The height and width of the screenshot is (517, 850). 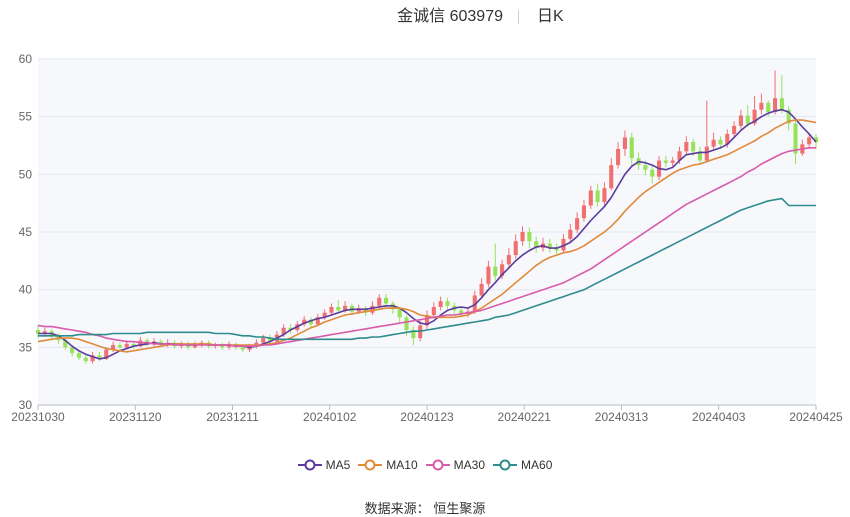 I want to click on x-tick-label: 20240403, so click(x=719, y=417).